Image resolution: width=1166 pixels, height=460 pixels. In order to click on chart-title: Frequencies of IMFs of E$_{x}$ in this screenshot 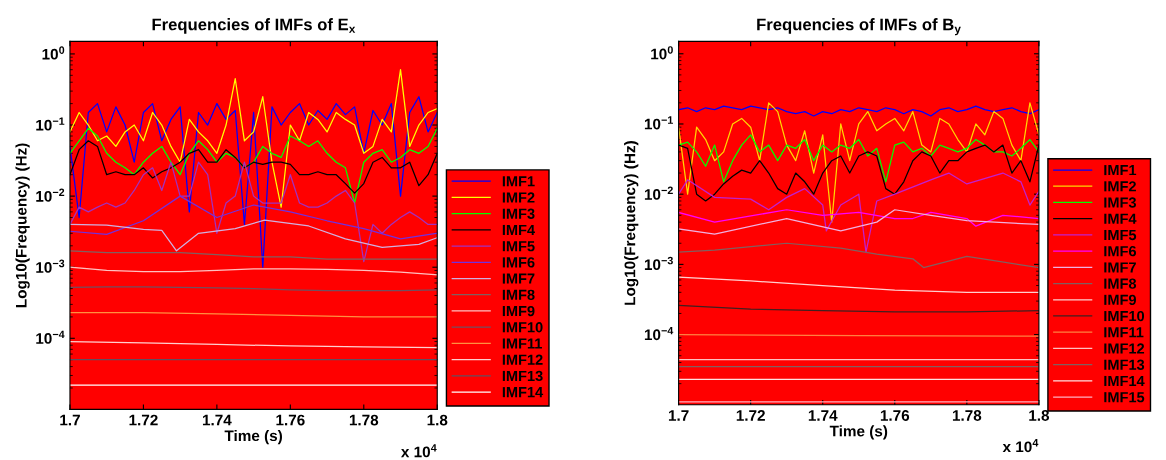, I will do `click(254, 26)`.